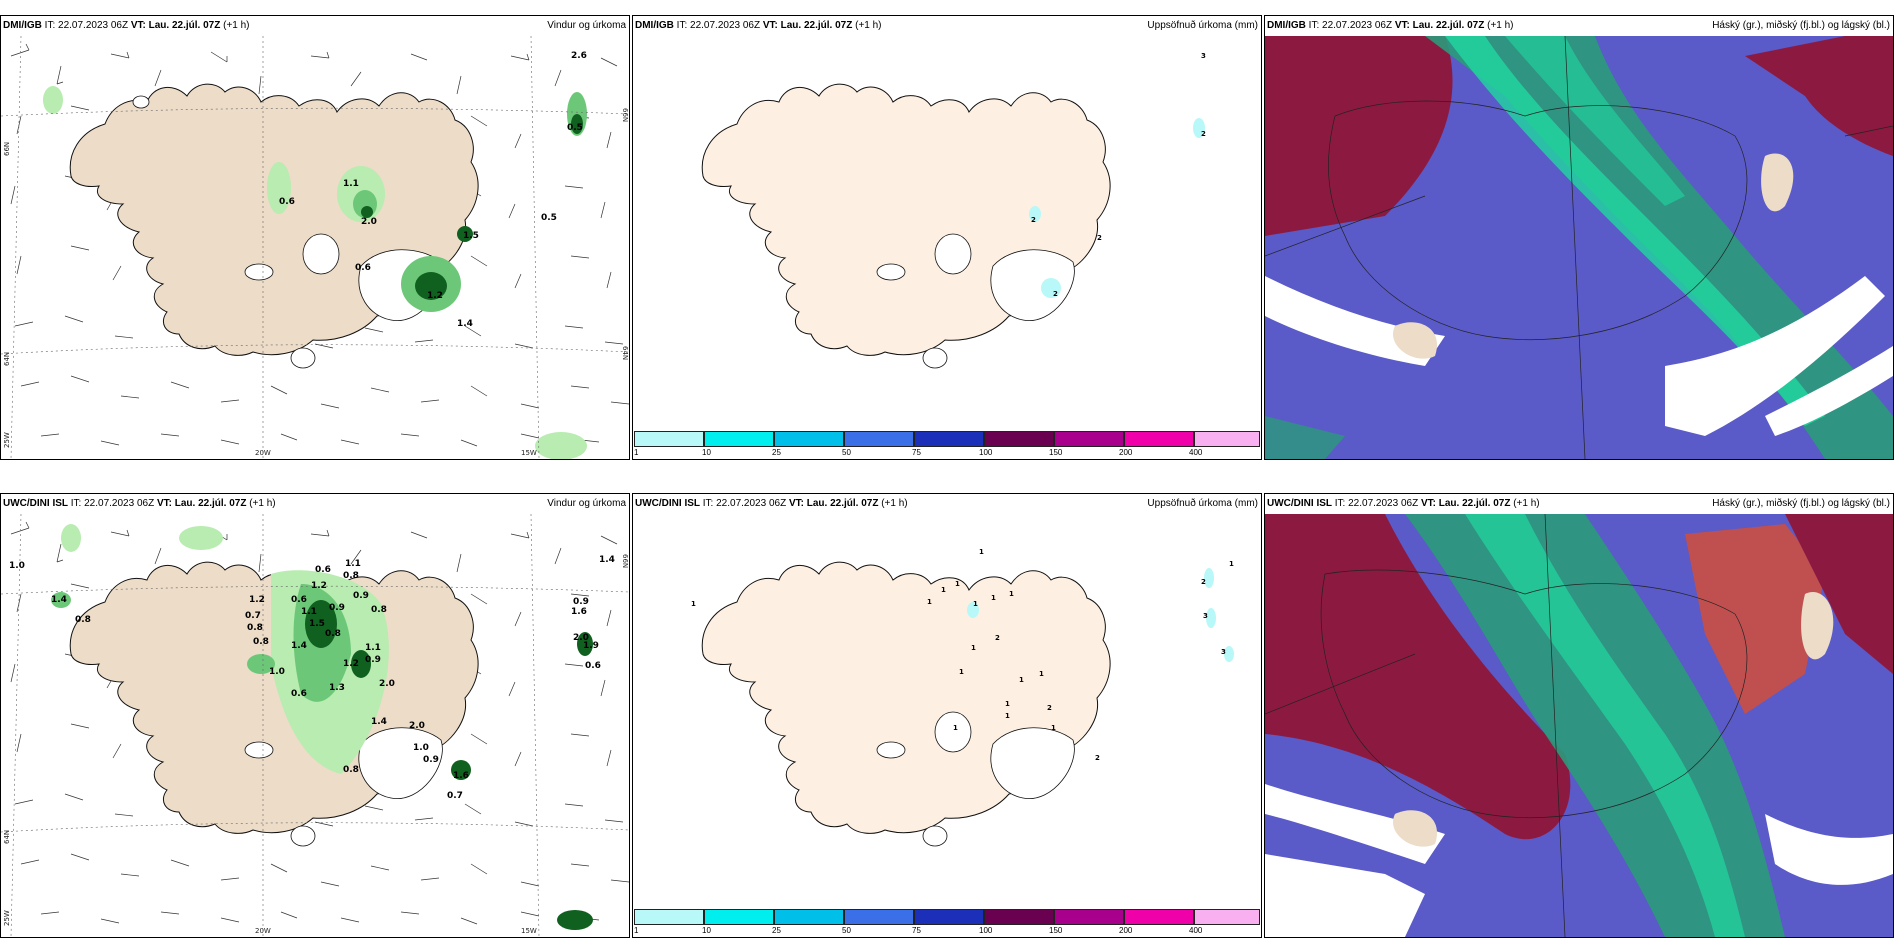 The image size is (1900, 950). Describe the element at coordinates (776, 930) in the screenshot. I see `colorbar-tick: 25` at that location.